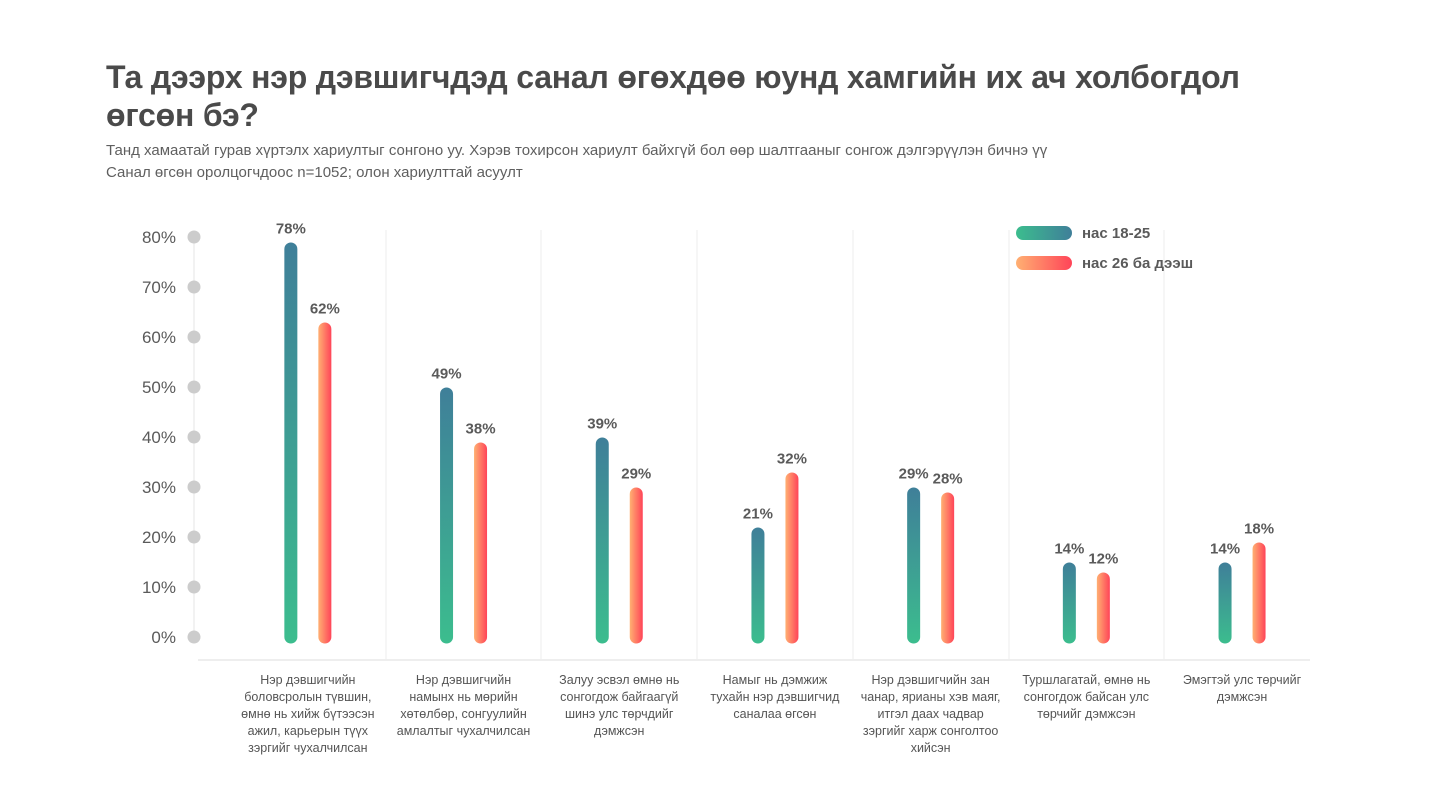  What do you see at coordinates (159, 587) in the screenshot?
I see `y-tick-label: 10%` at bounding box center [159, 587].